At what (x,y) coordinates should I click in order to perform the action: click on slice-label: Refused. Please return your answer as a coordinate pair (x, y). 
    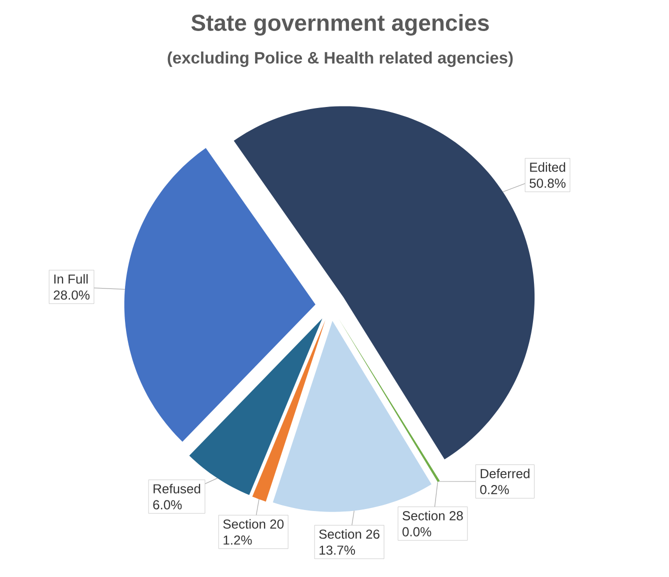
    Looking at the image, I should click on (177, 489).